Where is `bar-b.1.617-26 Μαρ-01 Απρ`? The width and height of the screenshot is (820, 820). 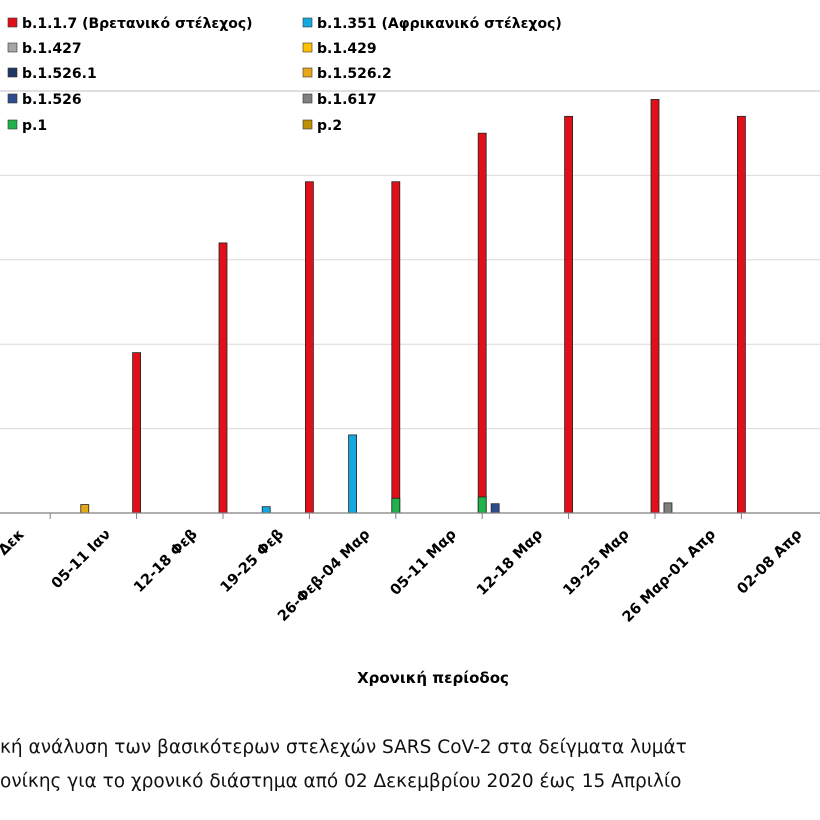
bar-b.1.617-26 Μαρ-01 Απρ is located at coordinates (668, 508).